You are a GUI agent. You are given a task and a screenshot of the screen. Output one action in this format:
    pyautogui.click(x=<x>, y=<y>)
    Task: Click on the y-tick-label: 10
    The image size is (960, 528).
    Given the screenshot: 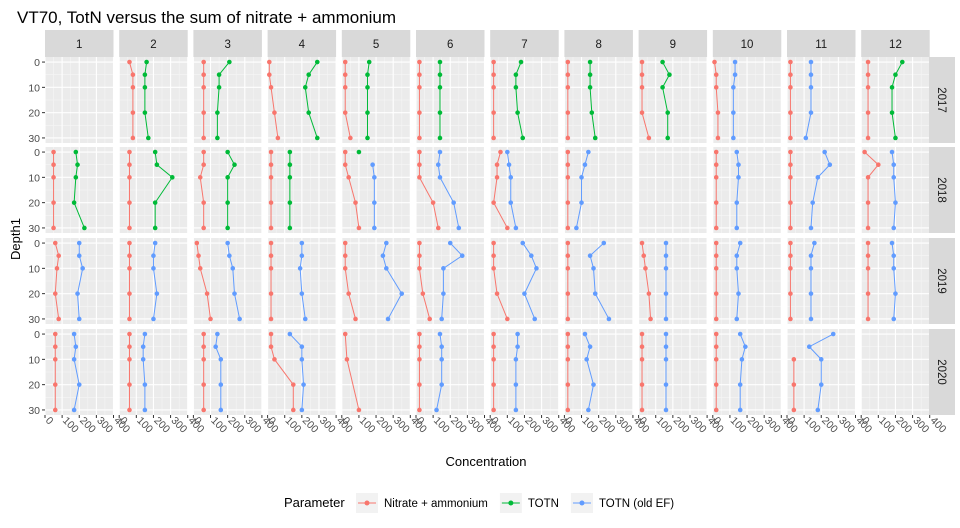 What is the action you would take?
    pyautogui.click(x=34, y=178)
    